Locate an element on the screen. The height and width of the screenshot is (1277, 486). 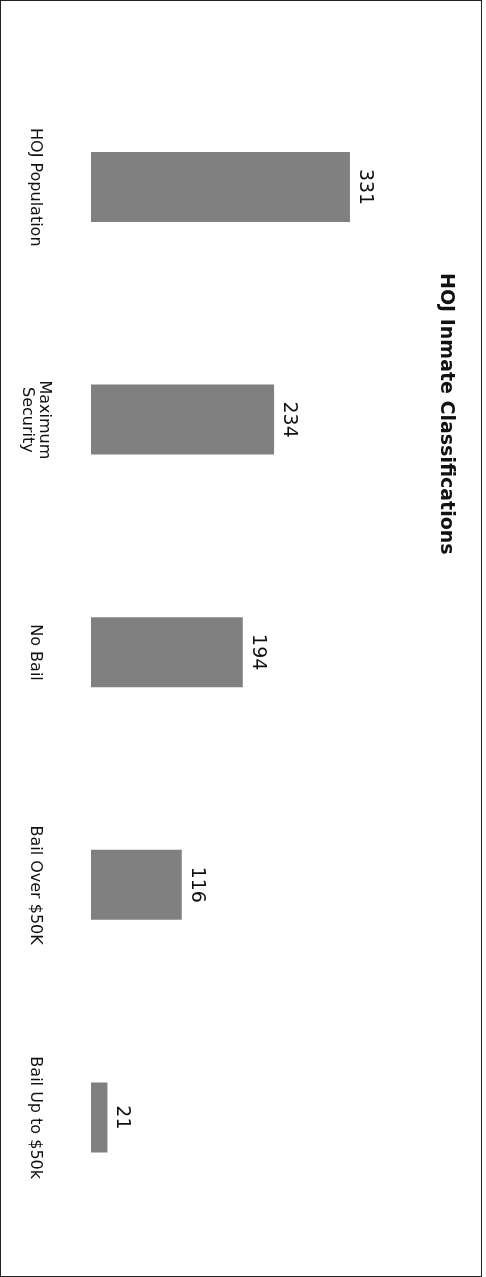
y-tick-label: No Bail is located at coordinates (36, 652).